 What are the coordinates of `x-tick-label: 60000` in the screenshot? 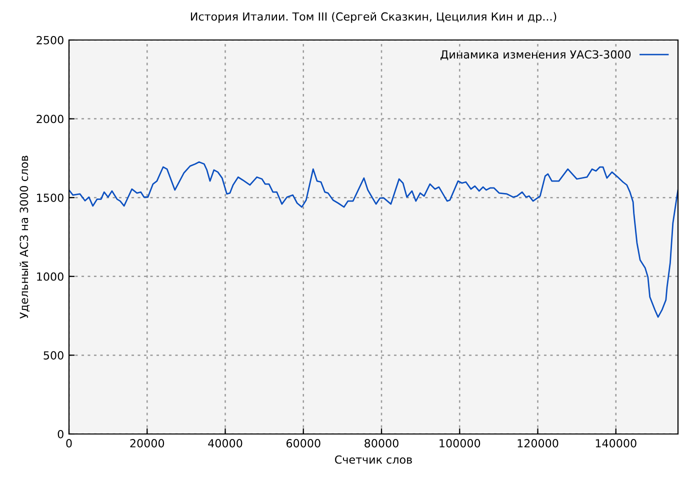 It's located at (303, 443).